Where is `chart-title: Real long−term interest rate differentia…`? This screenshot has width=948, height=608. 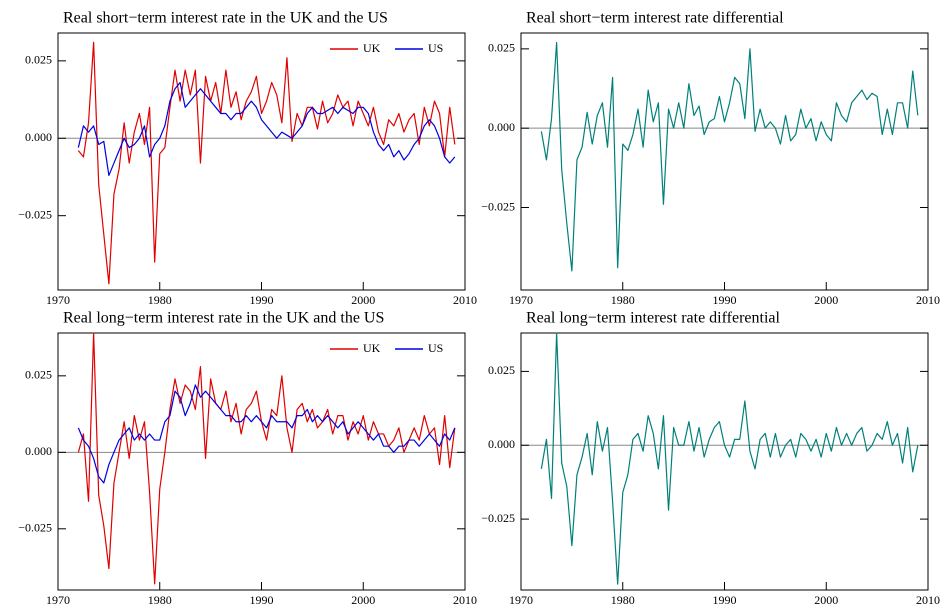
chart-title: Real long−term interest rate differentia… is located at coordinates (653, 318).